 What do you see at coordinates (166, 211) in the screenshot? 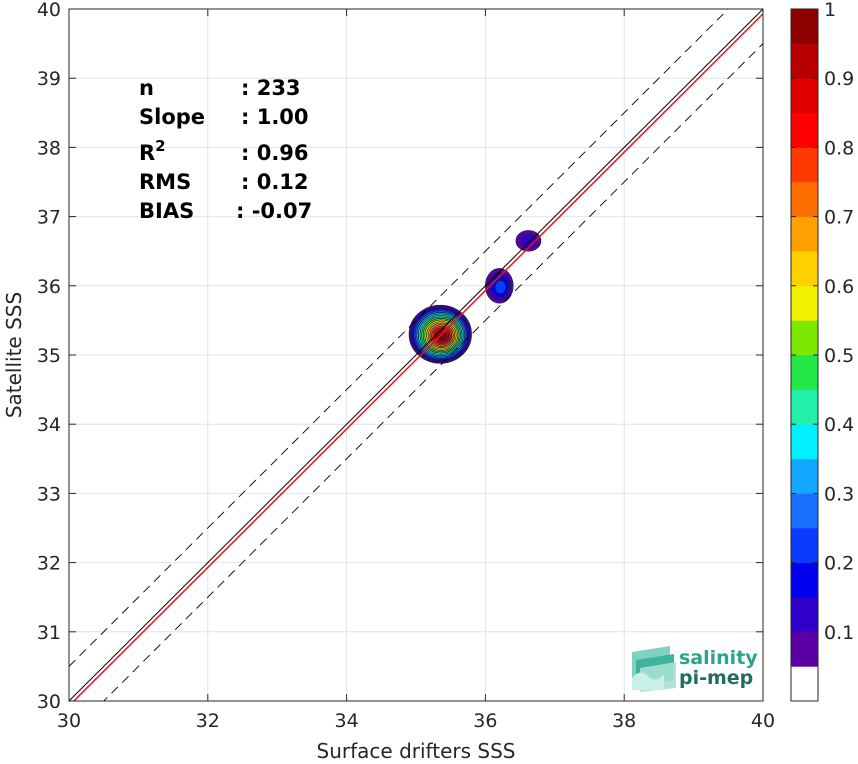
I see `stat-label: BIAS` at bounding box center [166, 211].